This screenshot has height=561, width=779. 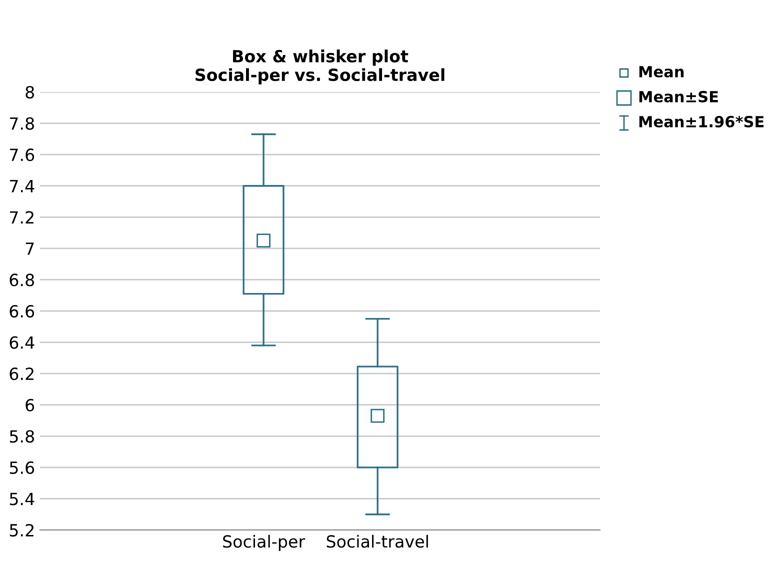 What do you see at coordinates (678, 96) in the screenshot?
I see `text: Mean±SE` at bounding box center [678, 96].